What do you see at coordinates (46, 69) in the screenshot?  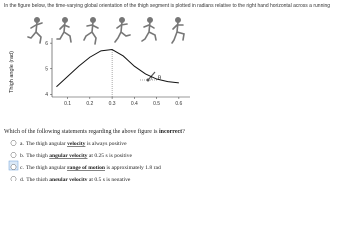 I see `y-tick-label: 5` at bounding box center [46, 69].